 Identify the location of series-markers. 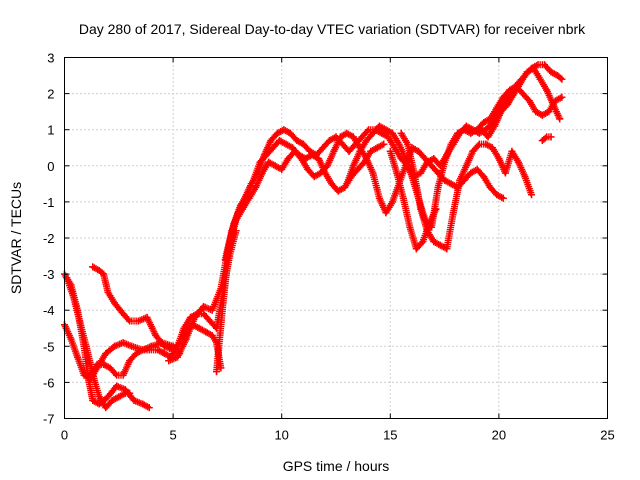
(521, 102).